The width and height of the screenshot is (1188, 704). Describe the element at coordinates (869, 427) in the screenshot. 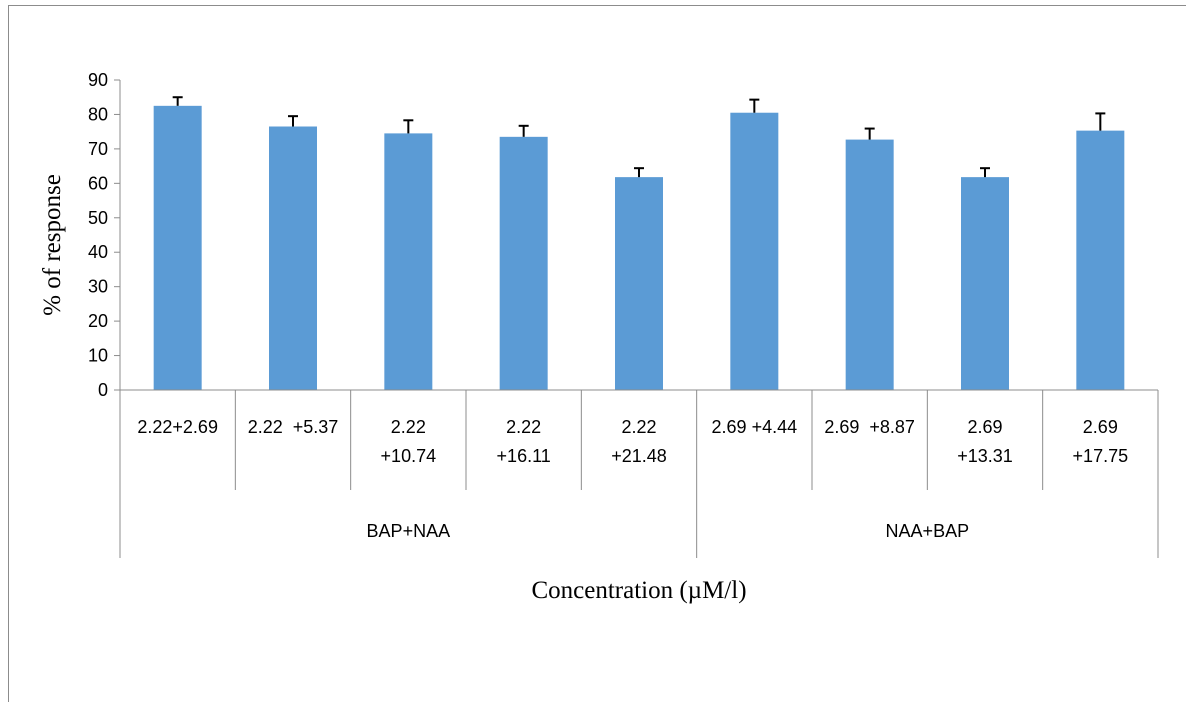

I see `x-tick-label: 2.69 +8.87` at that location.